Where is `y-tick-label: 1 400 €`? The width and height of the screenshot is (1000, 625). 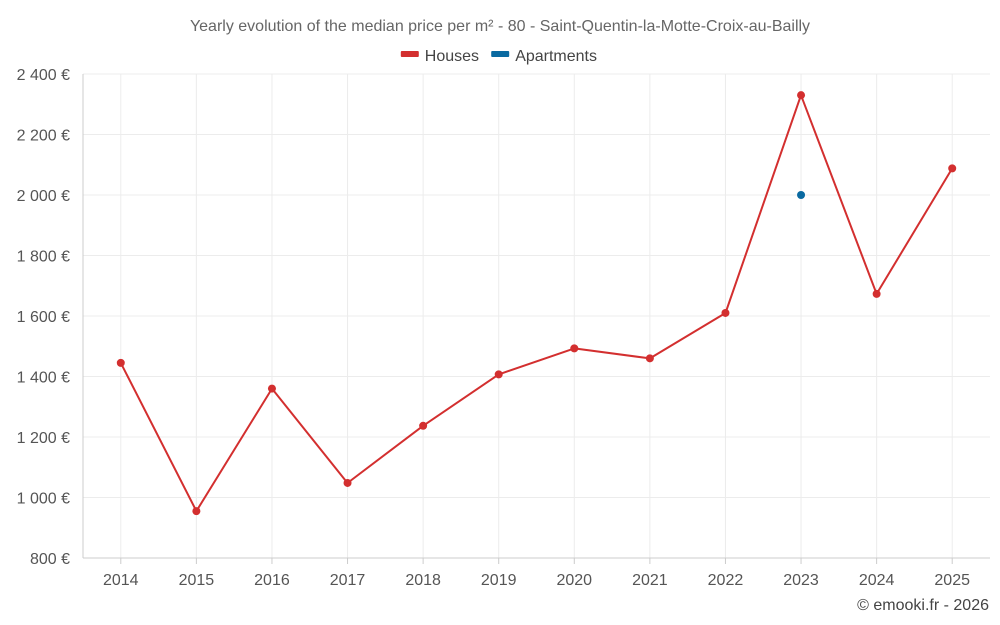 y-tick-label: 1 400 € is located at coordinates (43, 378).